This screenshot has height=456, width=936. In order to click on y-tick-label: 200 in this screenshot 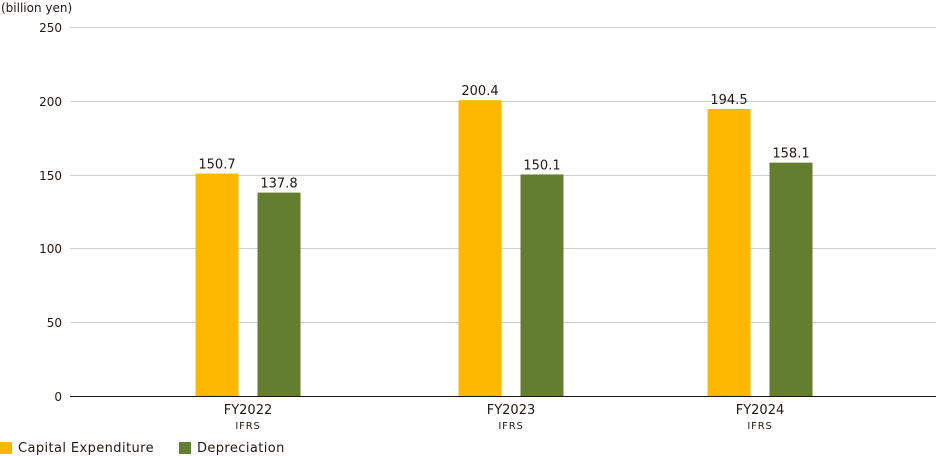, I will do `click(50, 102)`.